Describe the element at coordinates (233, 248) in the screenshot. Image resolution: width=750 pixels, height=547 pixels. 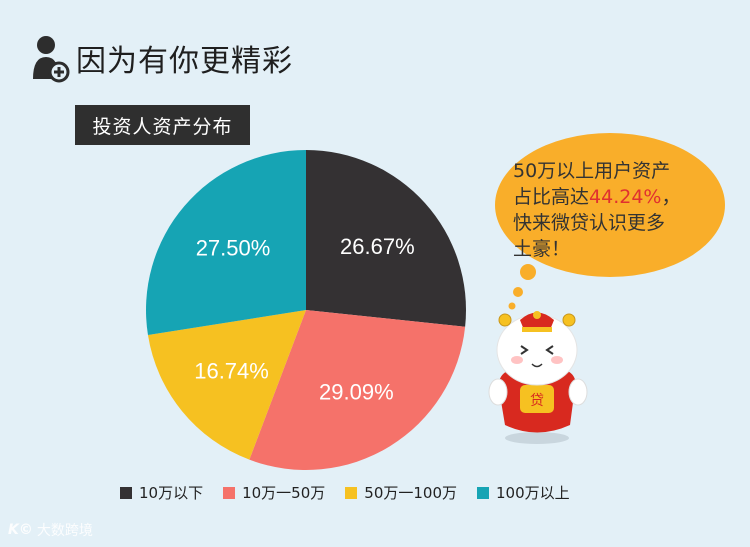
I see `pie-slice-label-4: 27.50%` at that location.